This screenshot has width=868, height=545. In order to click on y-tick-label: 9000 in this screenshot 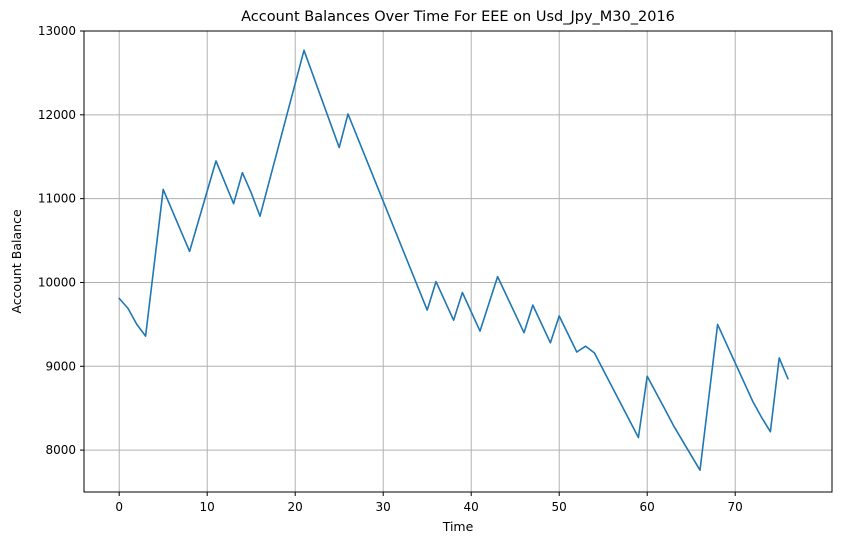, I will do `click(60, 366)`.